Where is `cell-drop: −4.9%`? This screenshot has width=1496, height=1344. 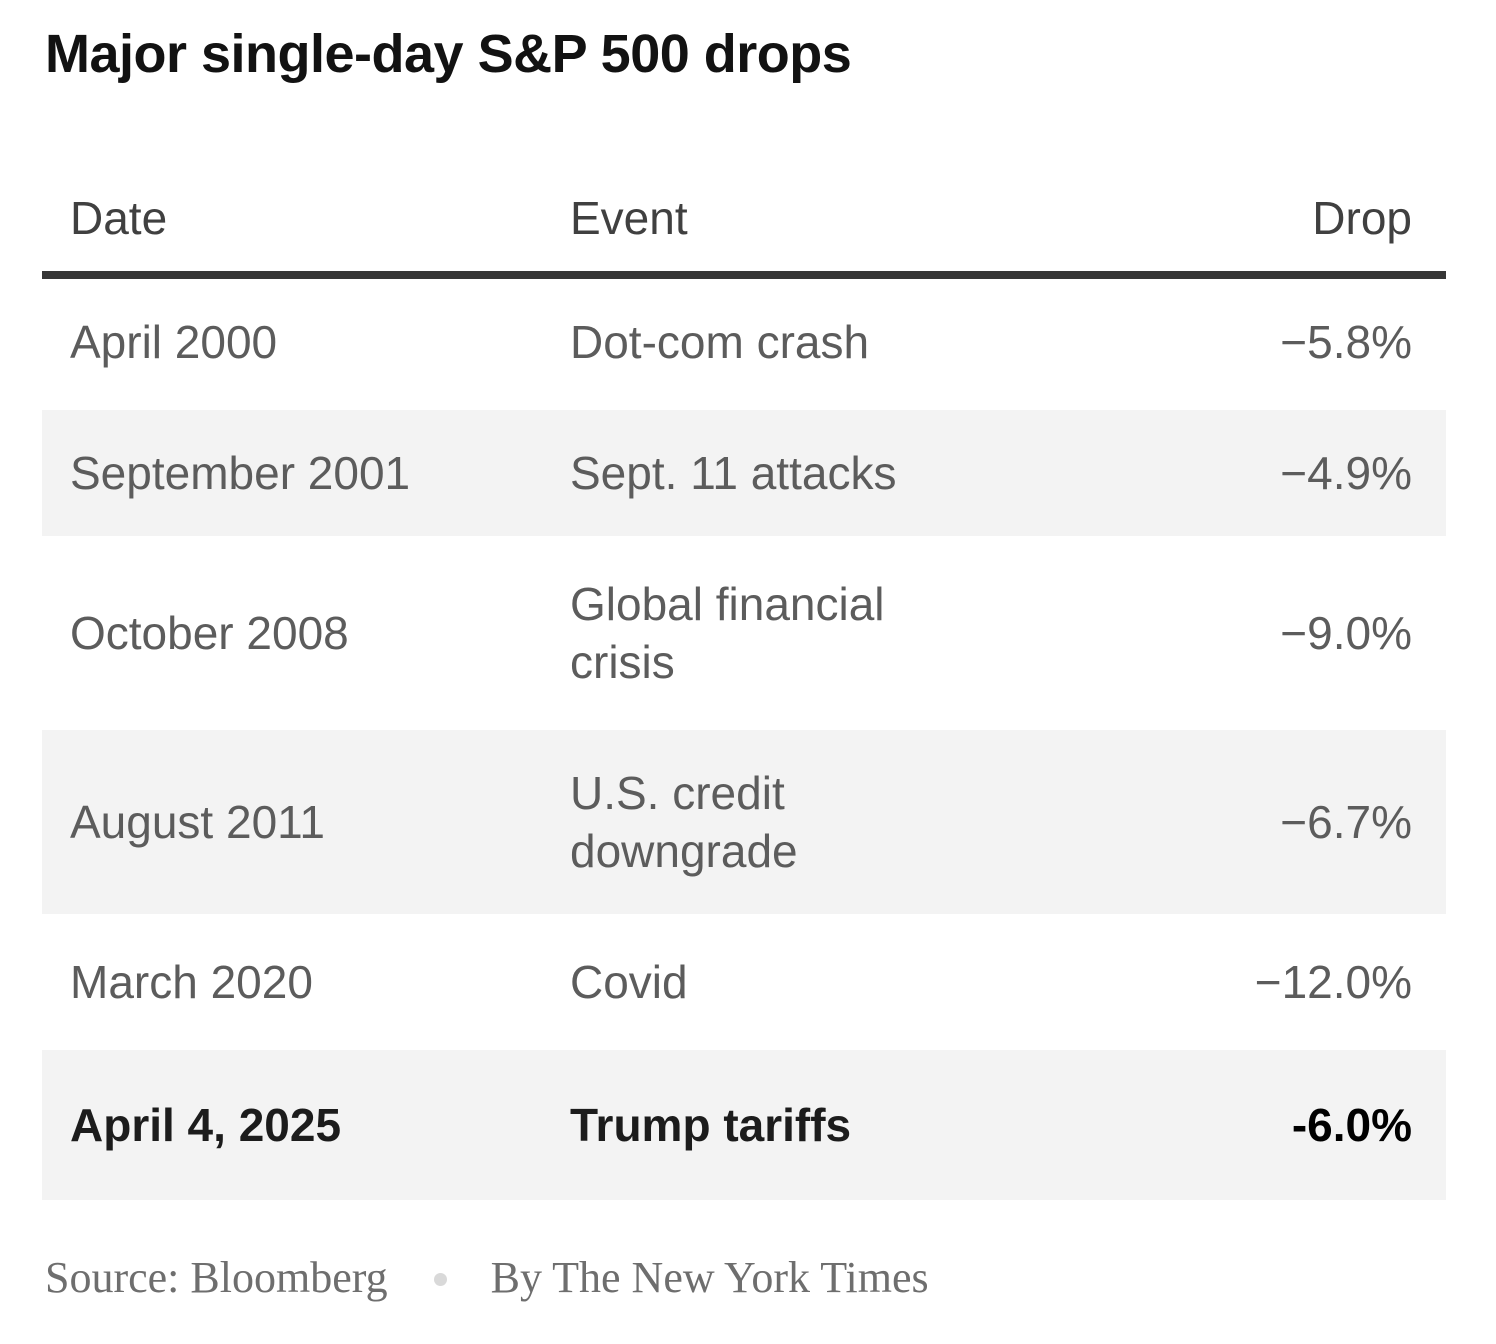 cell-drop: −4.9% is located at coordinates (1346, 472).